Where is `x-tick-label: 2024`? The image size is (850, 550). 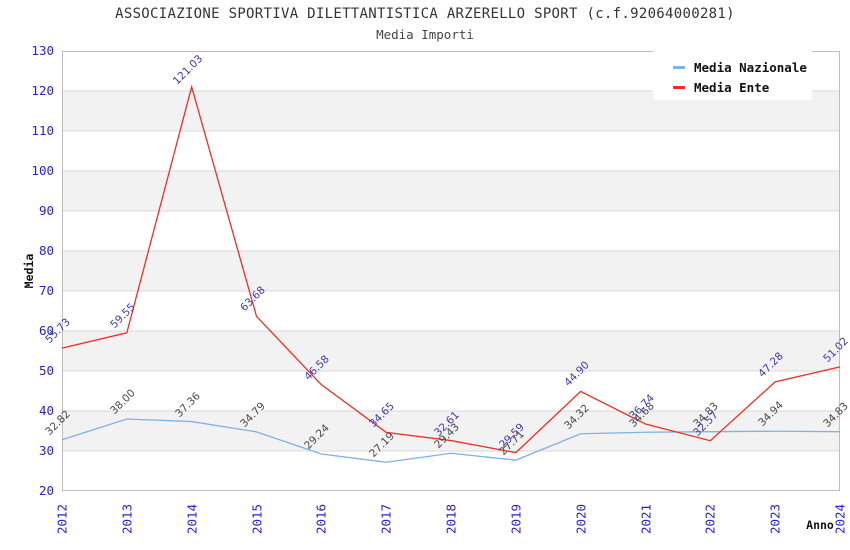 x-tick-label: 2024 is located at coordinates (840, 519).